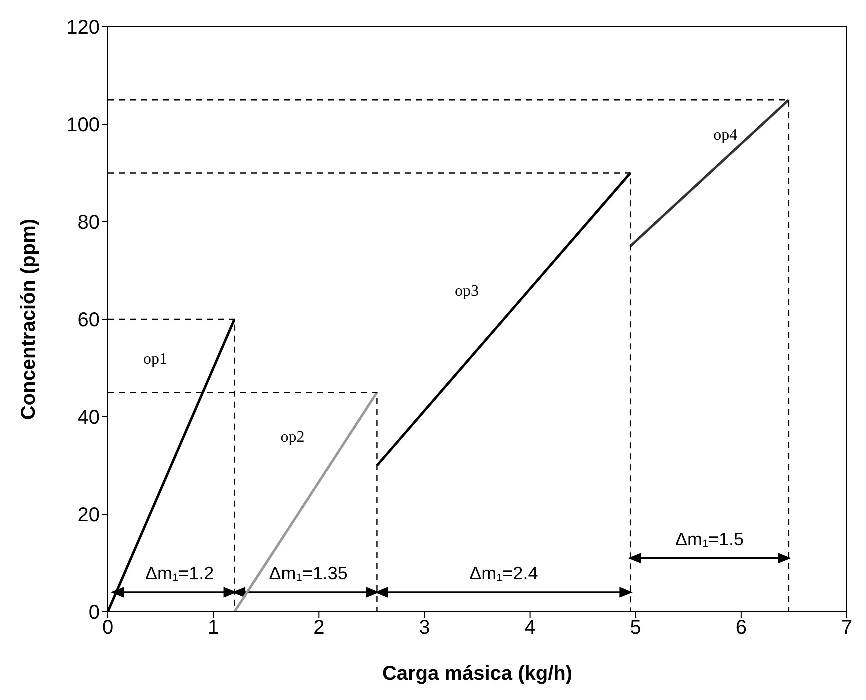  I want to click on annotation: op1, so click(156, 359).